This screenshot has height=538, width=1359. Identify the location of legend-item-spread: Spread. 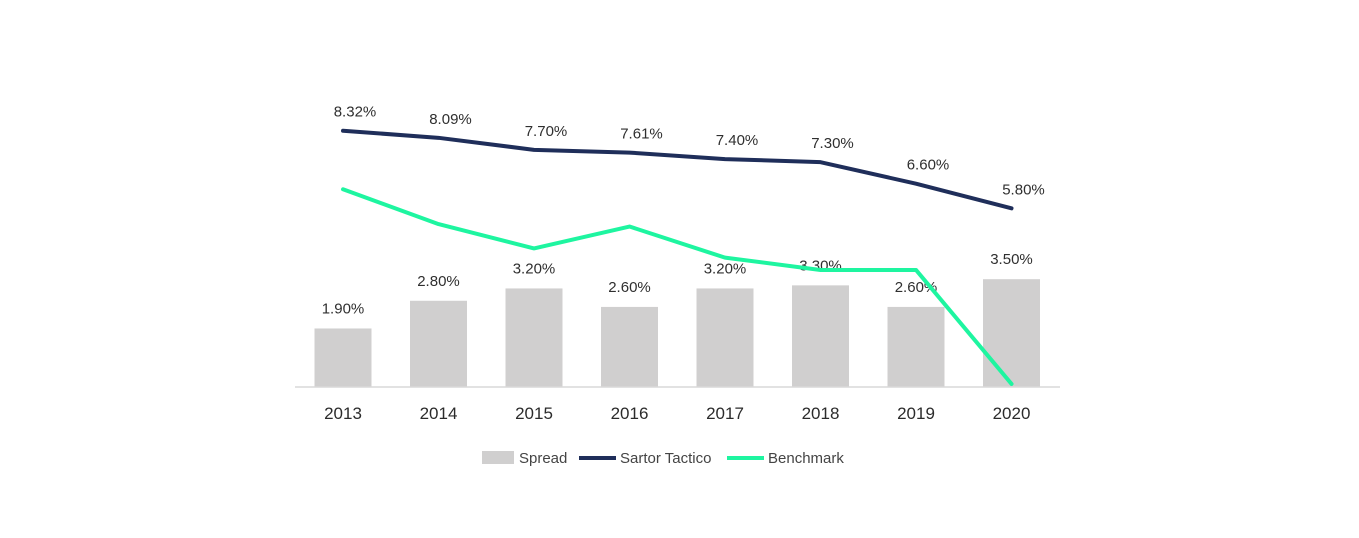
(524, 458).